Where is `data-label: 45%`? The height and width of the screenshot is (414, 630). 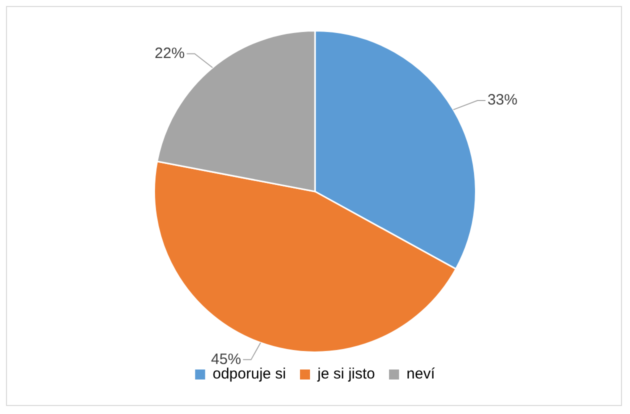
data-label: 45% is located at coordinates (226, 359).